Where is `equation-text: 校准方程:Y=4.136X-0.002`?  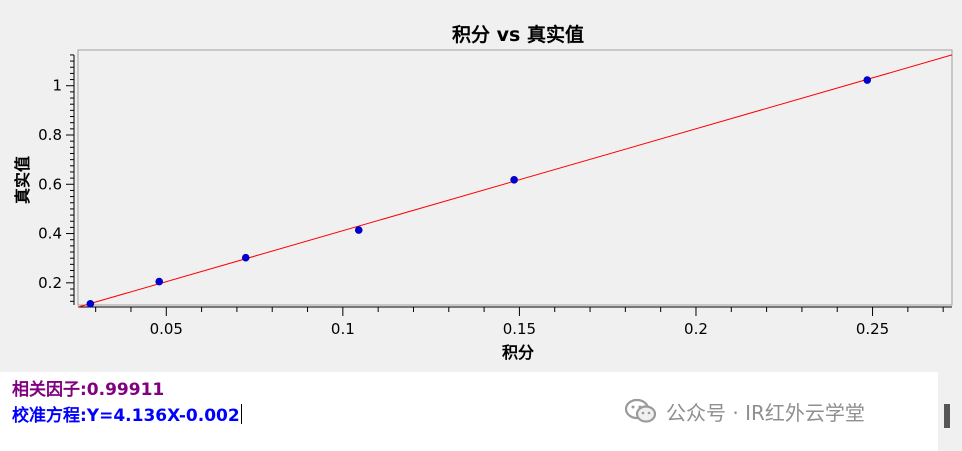
equation-text: 校准方程:Y=4.136X-0.002 is located at coordinates (126, 416).